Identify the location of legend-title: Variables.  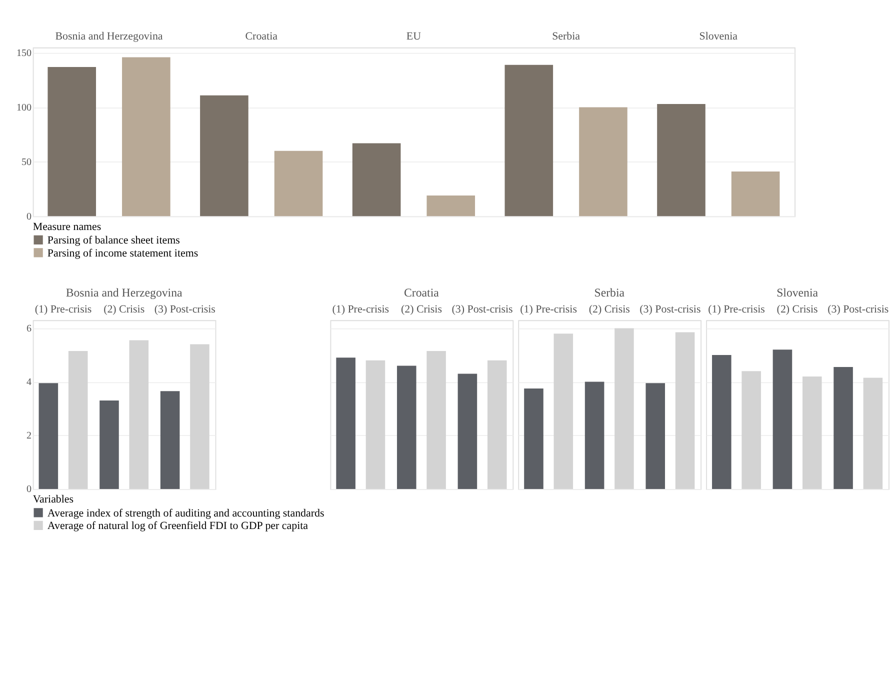
(53, 500).